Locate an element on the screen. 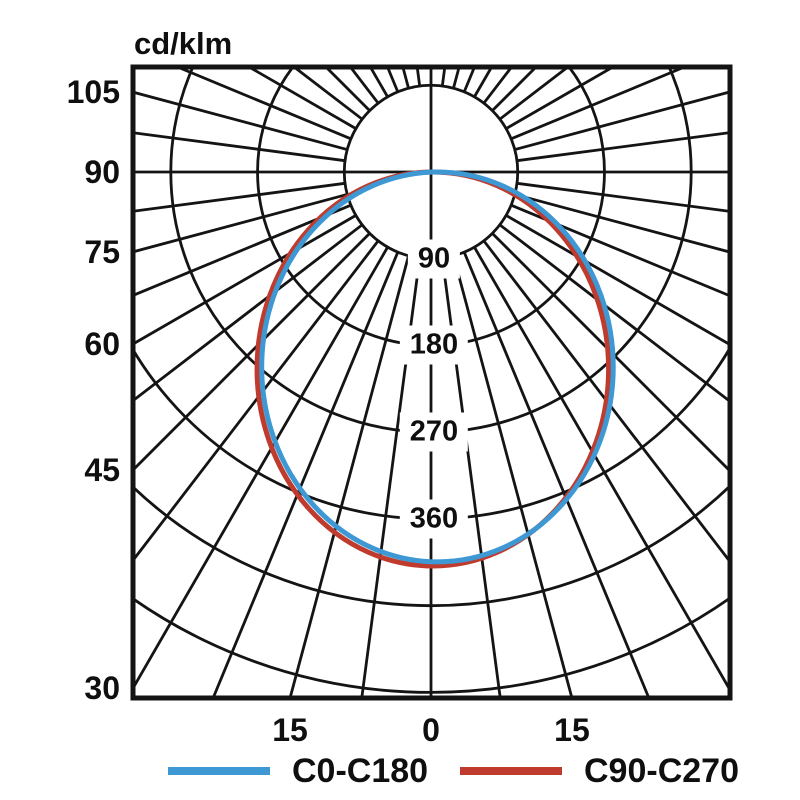 The image size is (800, 800). legend: C0-C180 C90-C270 is located at coordinates (400, 771).